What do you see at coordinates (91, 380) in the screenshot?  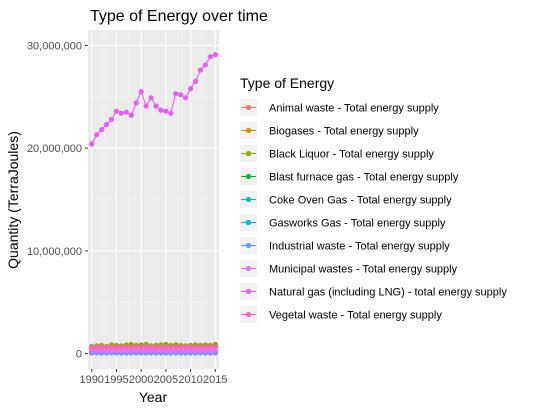 I see `x-tick-label: 1990` at bounding box center [91, 380].